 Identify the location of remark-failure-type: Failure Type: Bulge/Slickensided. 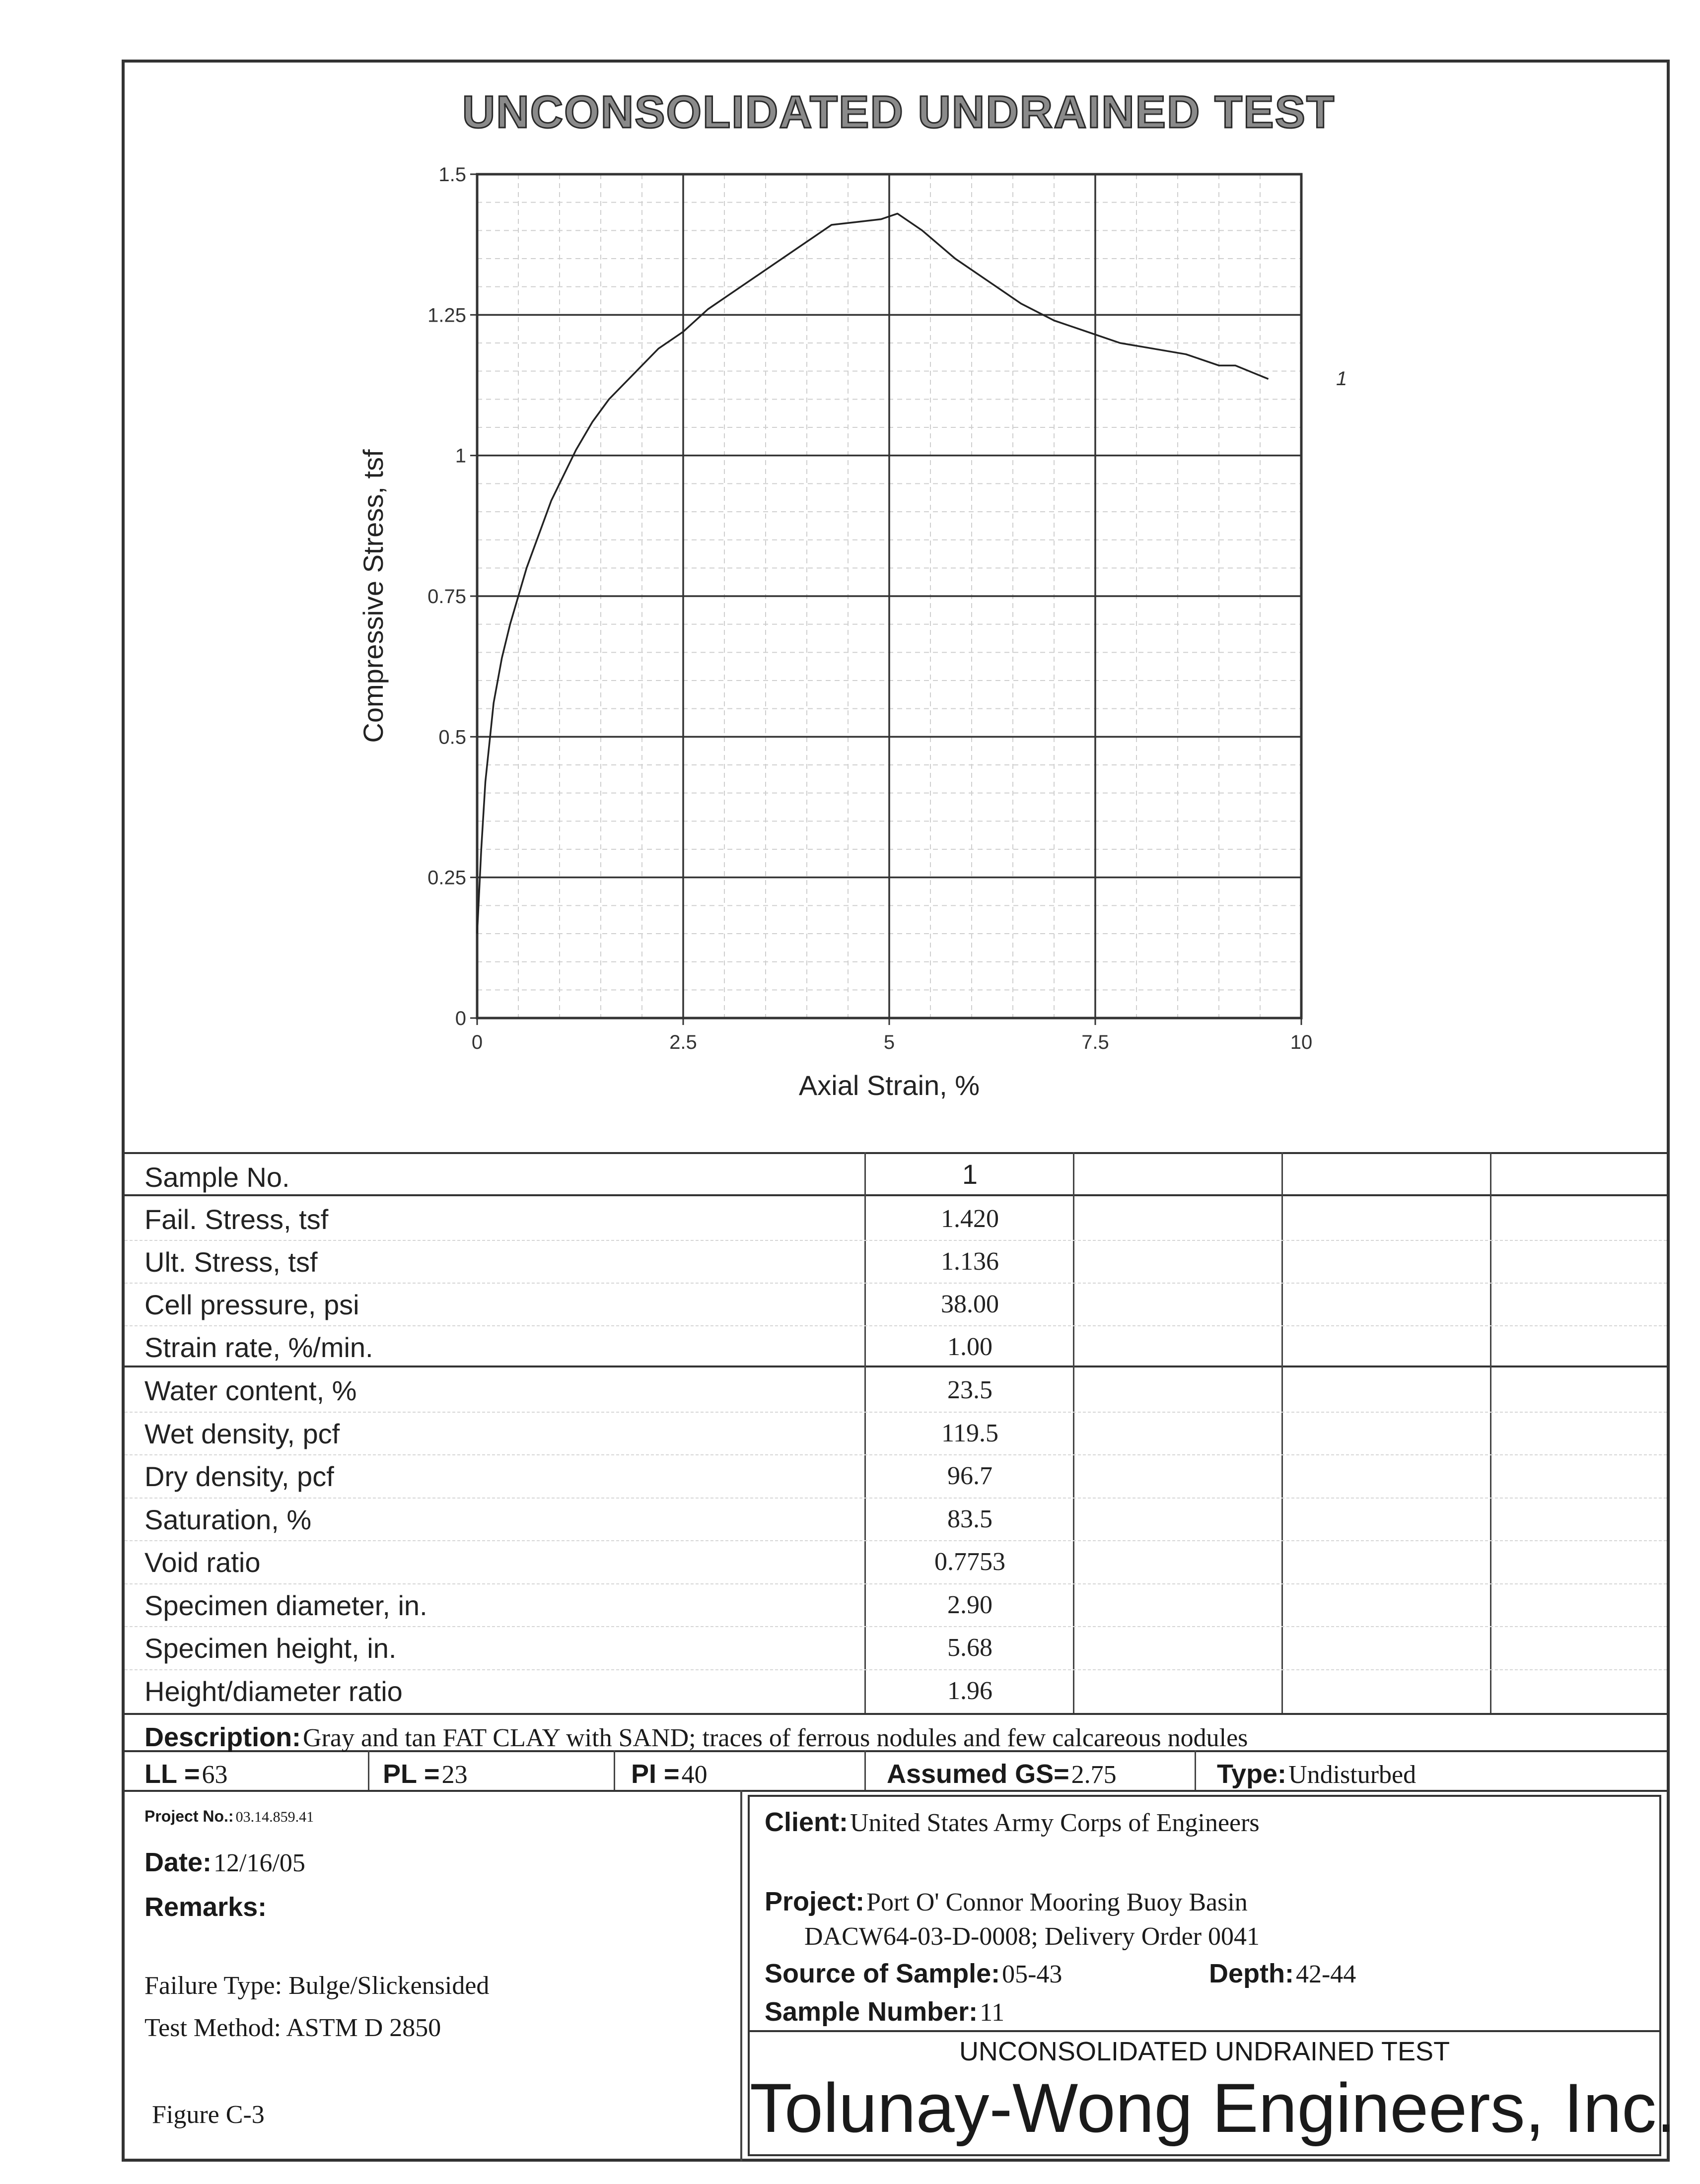
(317, 1986).